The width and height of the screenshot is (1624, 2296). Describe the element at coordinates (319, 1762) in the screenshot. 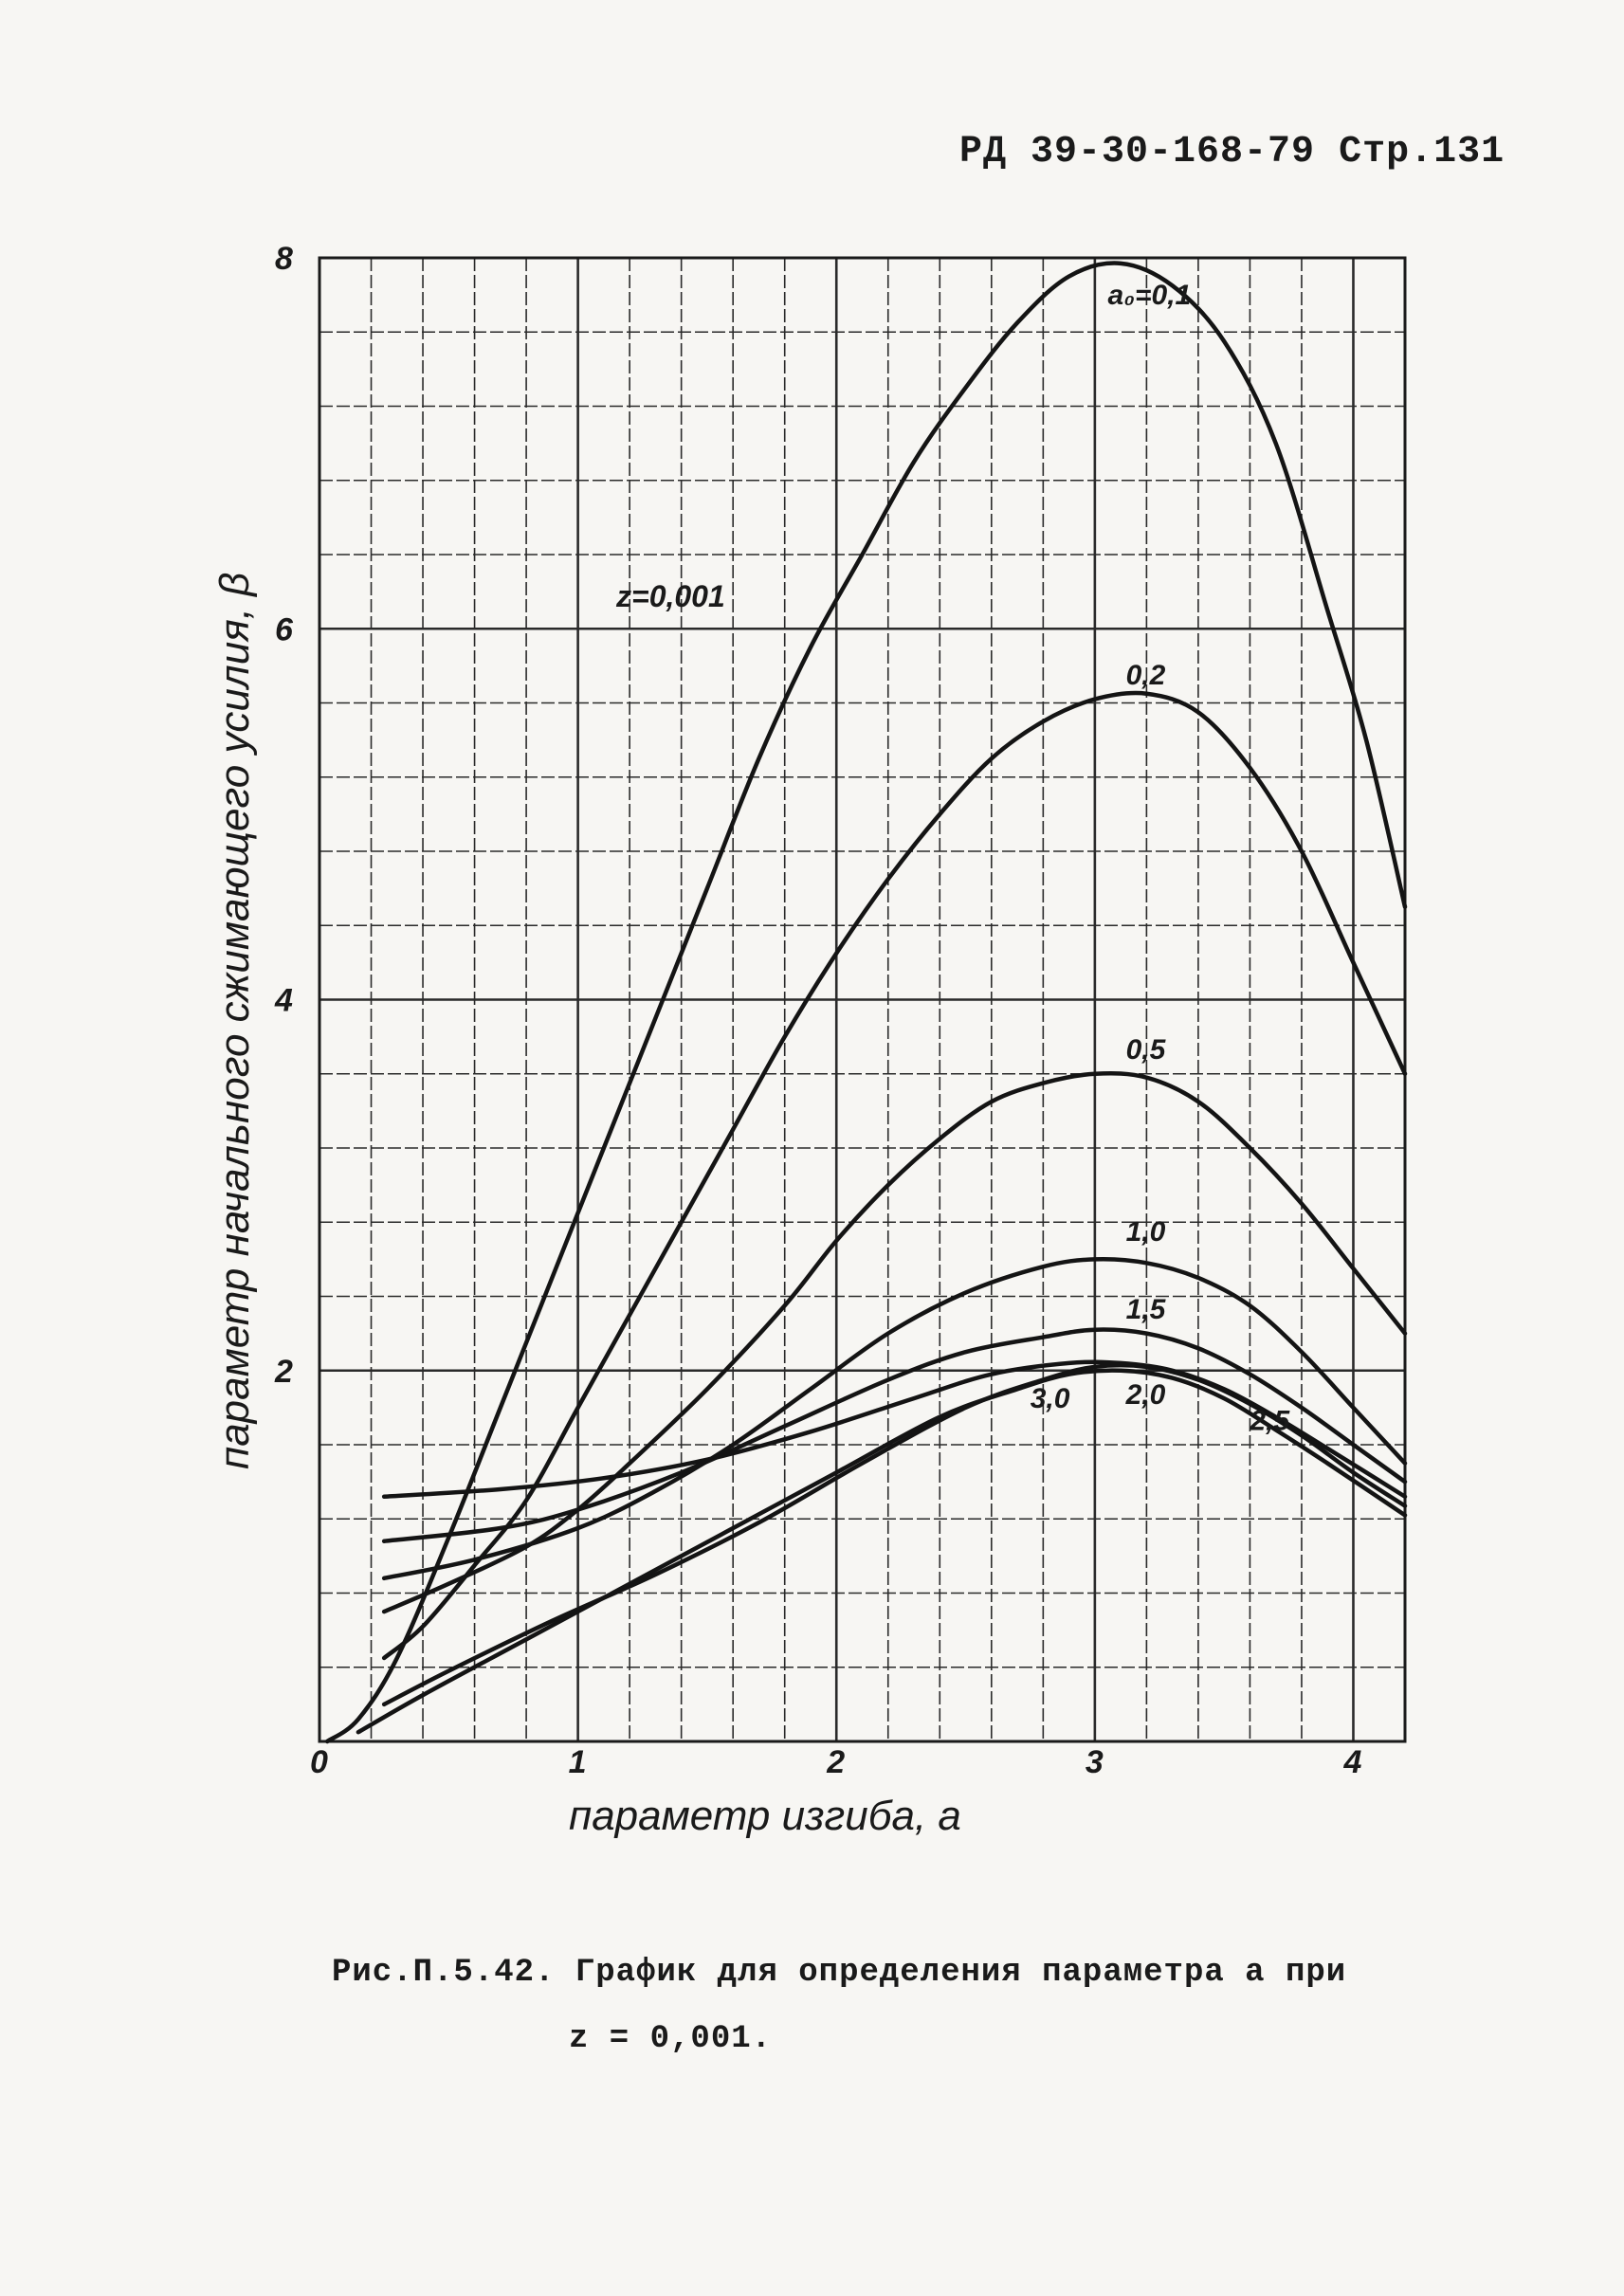

I see `x-tick-label: 0` at that location.